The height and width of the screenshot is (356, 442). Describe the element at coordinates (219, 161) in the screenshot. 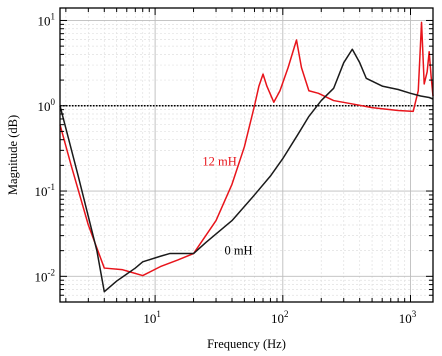

I see `annotation-label: 12 mH` at that location.